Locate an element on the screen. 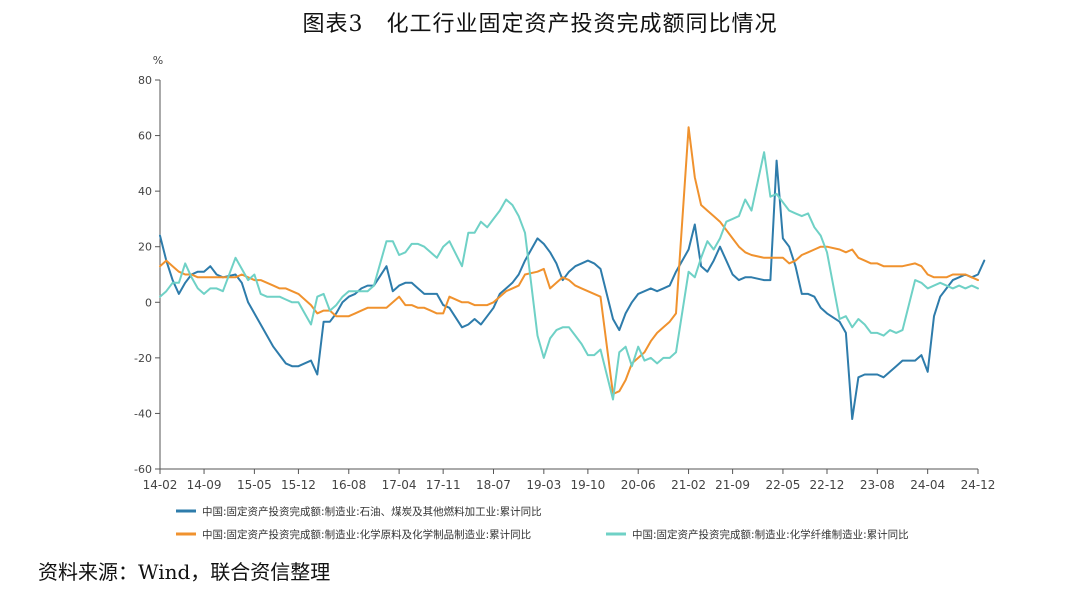 This screenshot has height=591, width=1080. x-tick-label: 14-02 is located at coordinates (160, 485).